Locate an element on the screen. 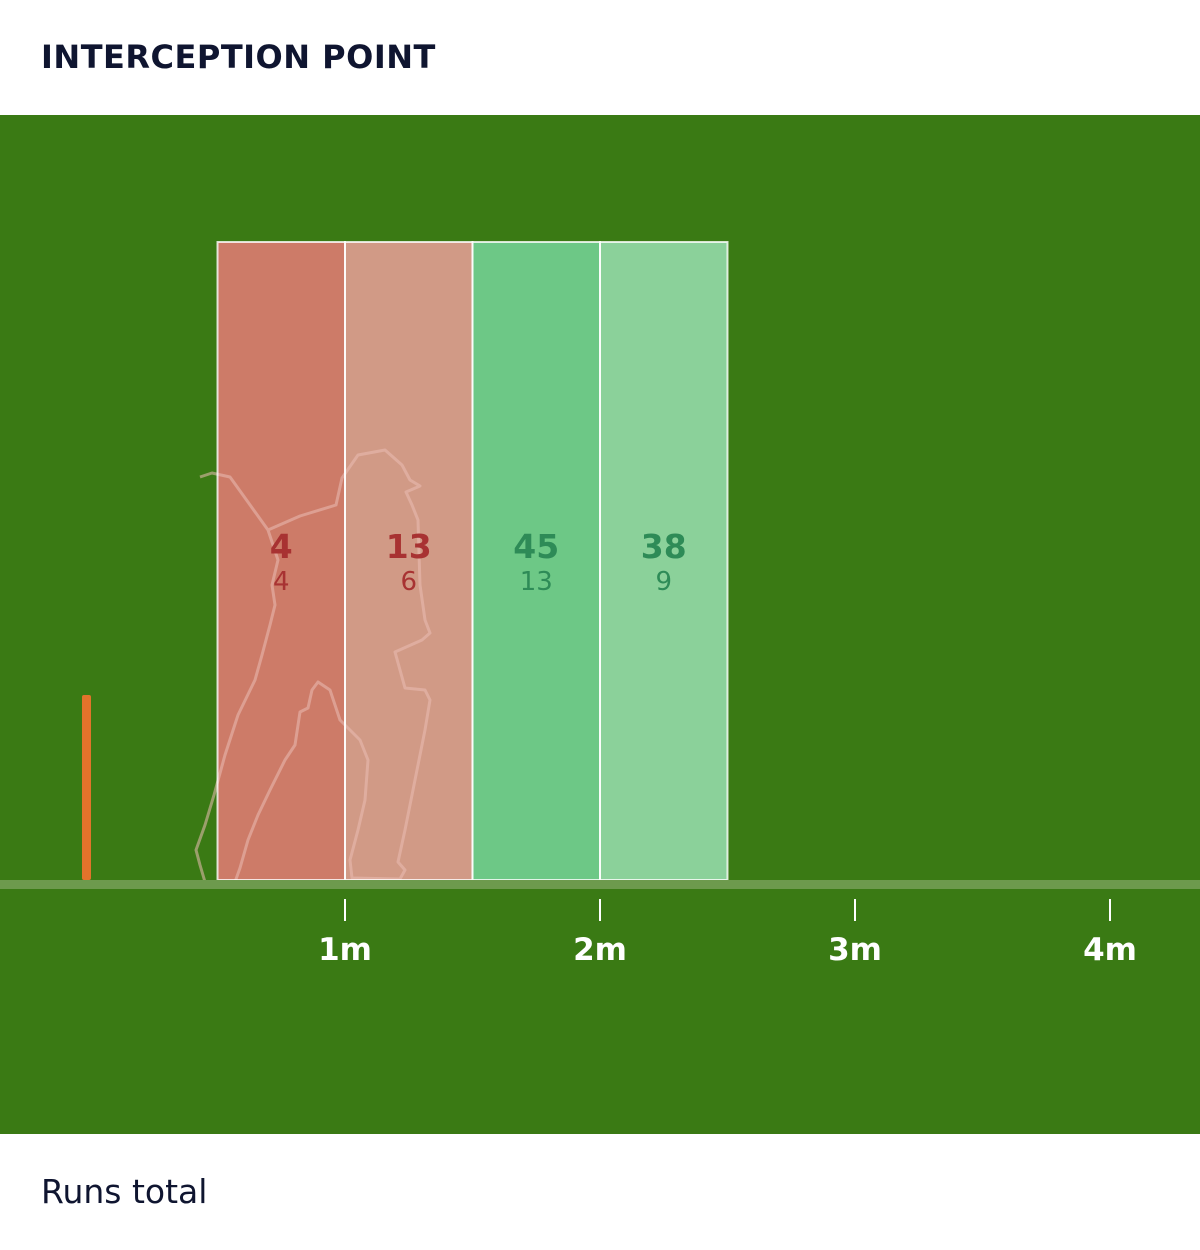 This screenshot has width=1200, height=1250. bar-count-label: 6 is located at coordinates (408, 582).